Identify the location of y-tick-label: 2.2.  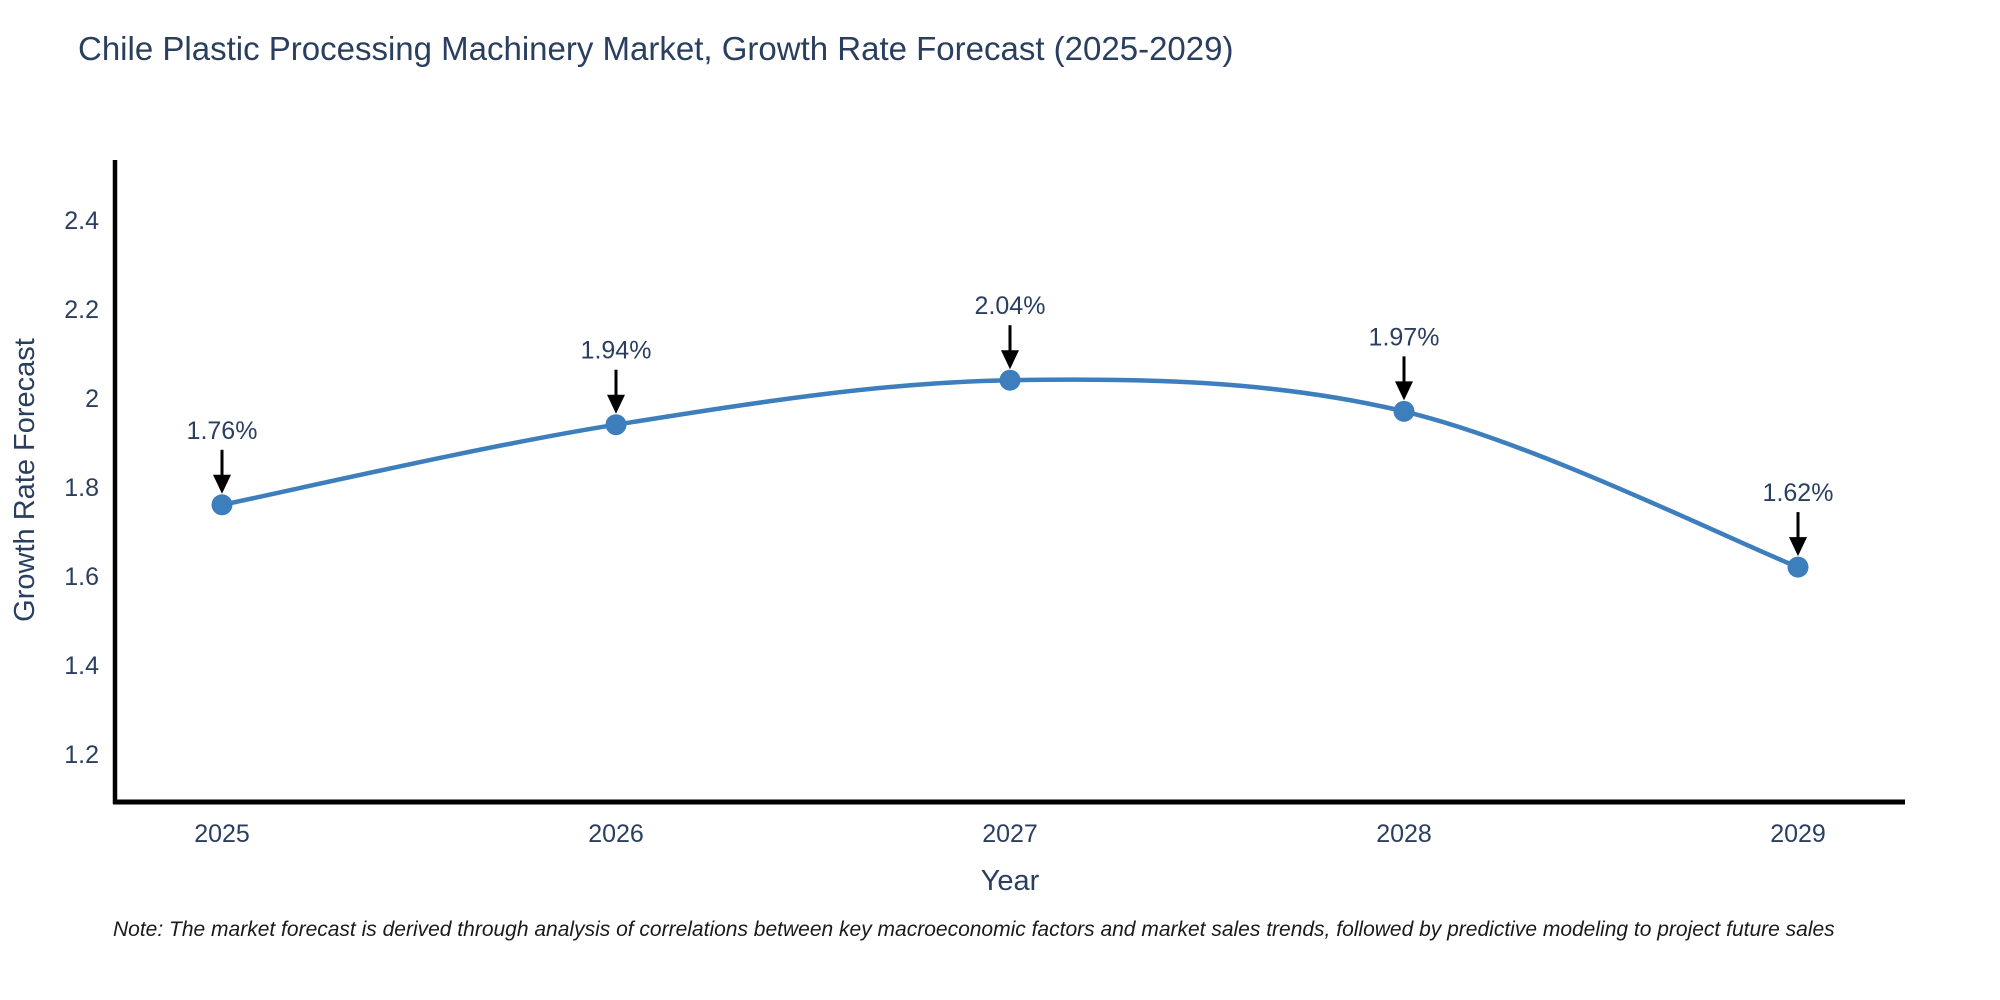
(81, 310).